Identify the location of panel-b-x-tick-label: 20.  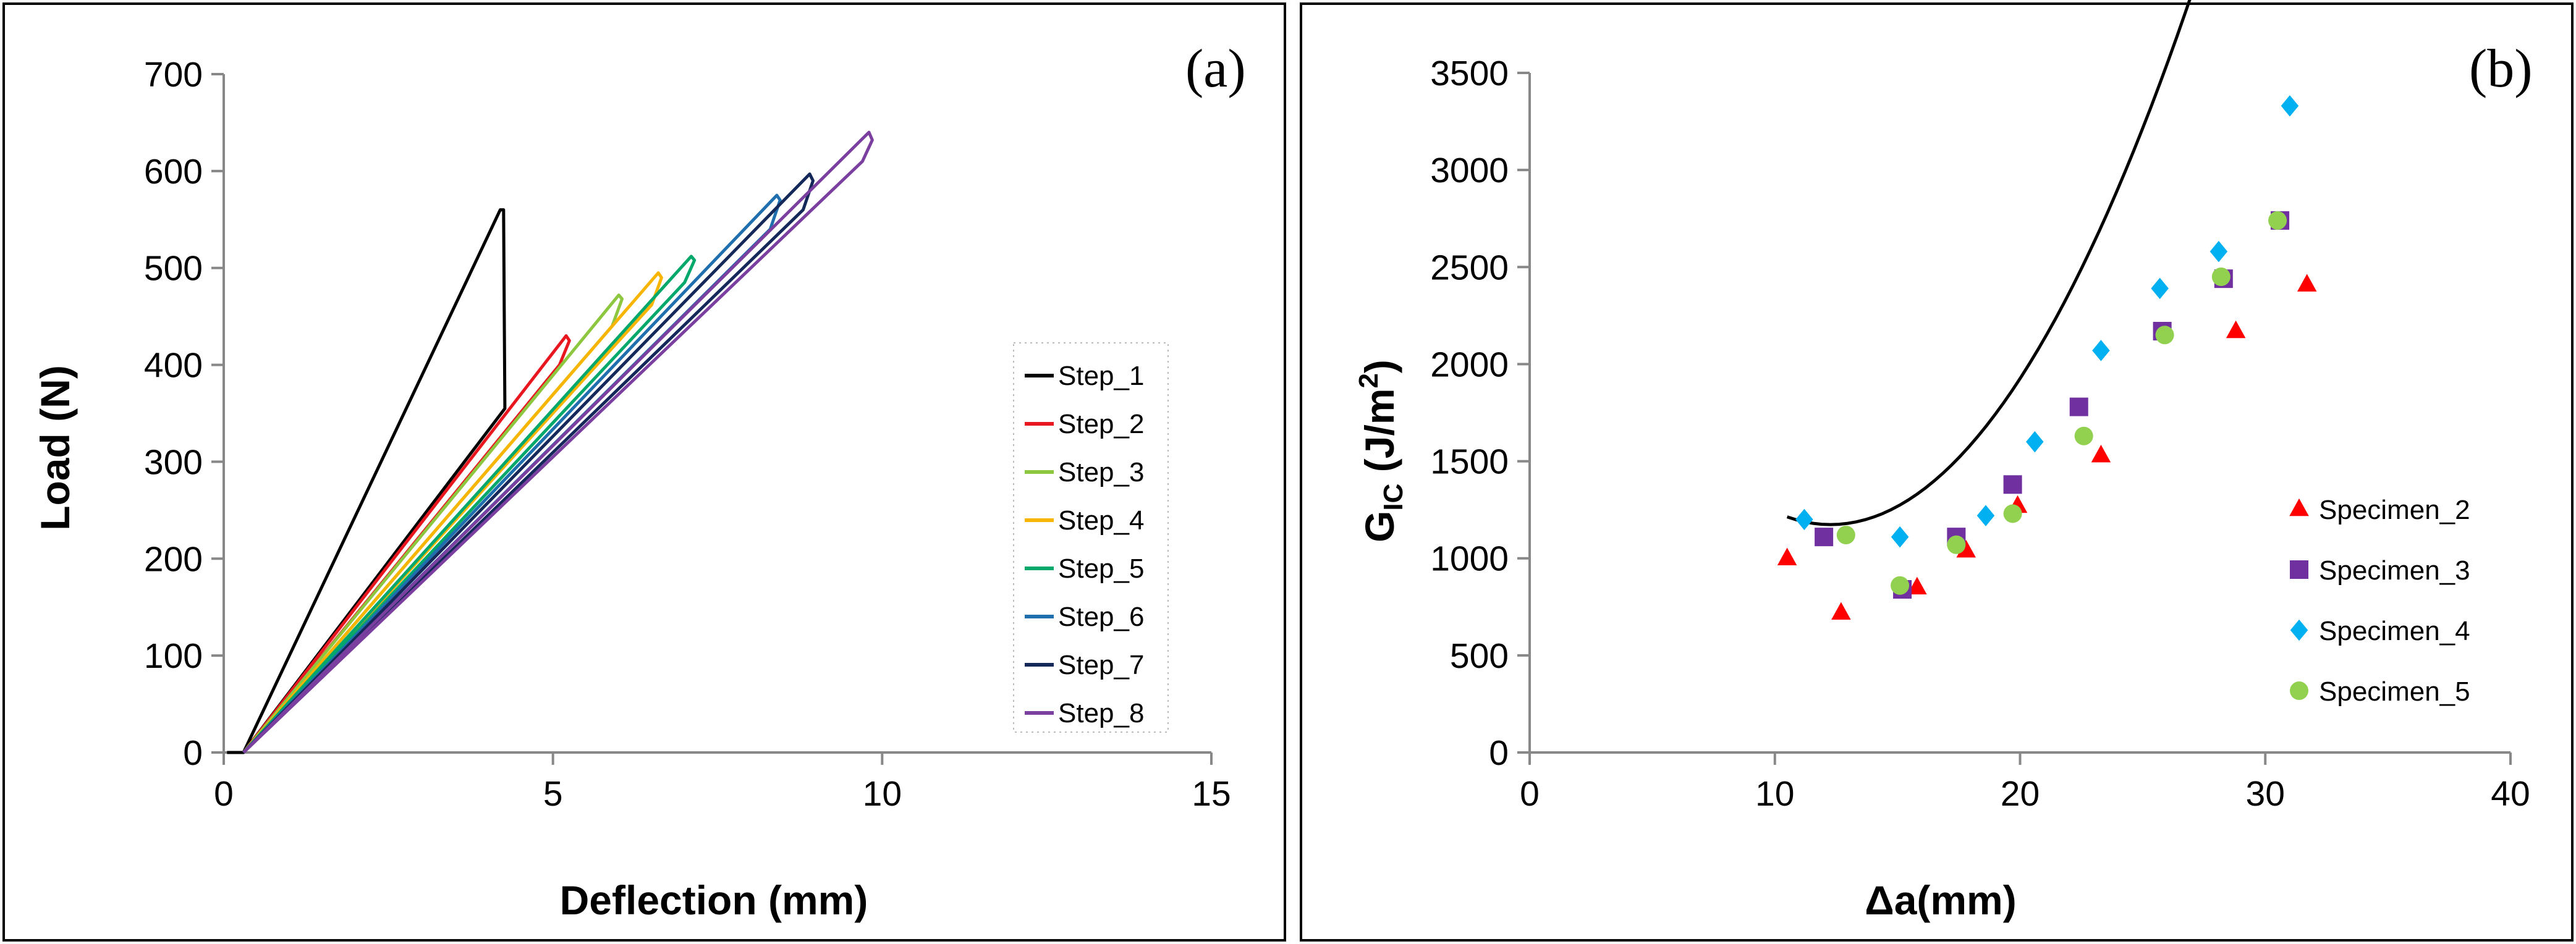
(2020, 794).